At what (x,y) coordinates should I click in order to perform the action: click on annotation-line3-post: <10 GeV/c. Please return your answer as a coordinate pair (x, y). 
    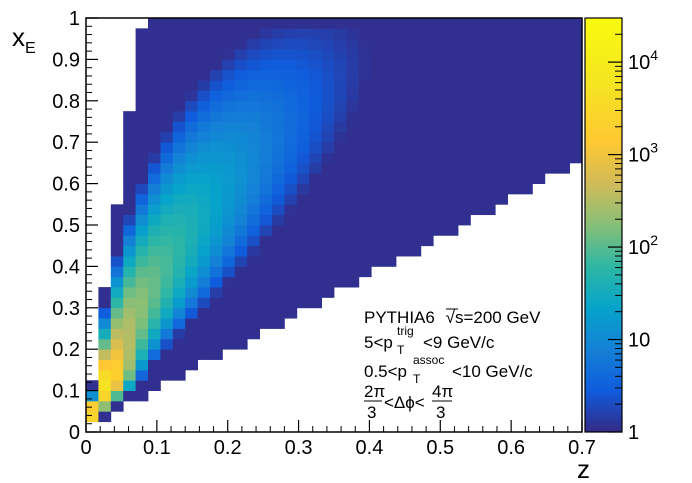
    Looking at the image, I should click on (492, 371).